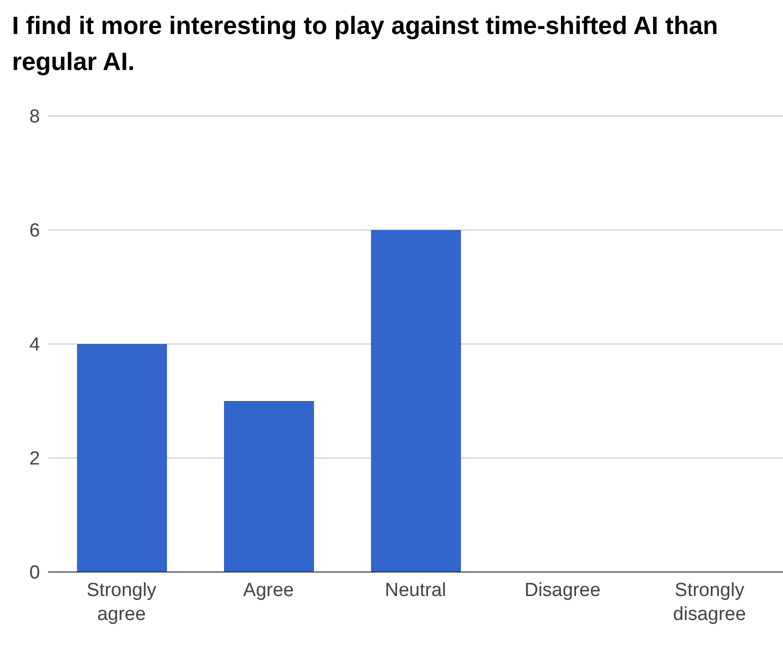  Describe the element at coordinates (562, 590) in the screenshot. I see `x-tick-label: Disagree` at that location.